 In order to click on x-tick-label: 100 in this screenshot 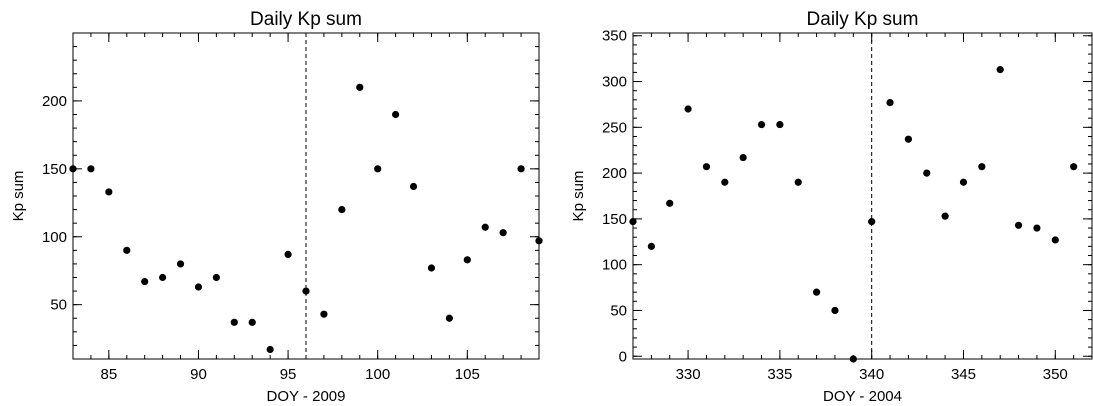, I will do `click(377, 374)`.